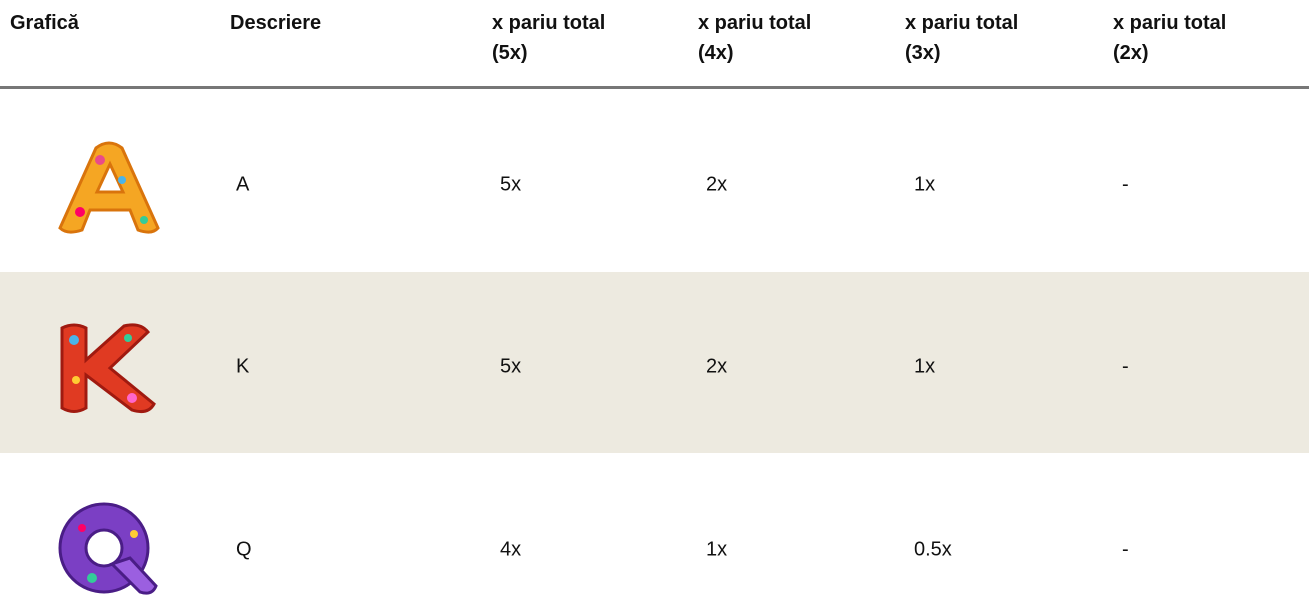 The height and width of the screenshot is (599, 1309). I want to click on table-cell: Q, so click(244, 549).